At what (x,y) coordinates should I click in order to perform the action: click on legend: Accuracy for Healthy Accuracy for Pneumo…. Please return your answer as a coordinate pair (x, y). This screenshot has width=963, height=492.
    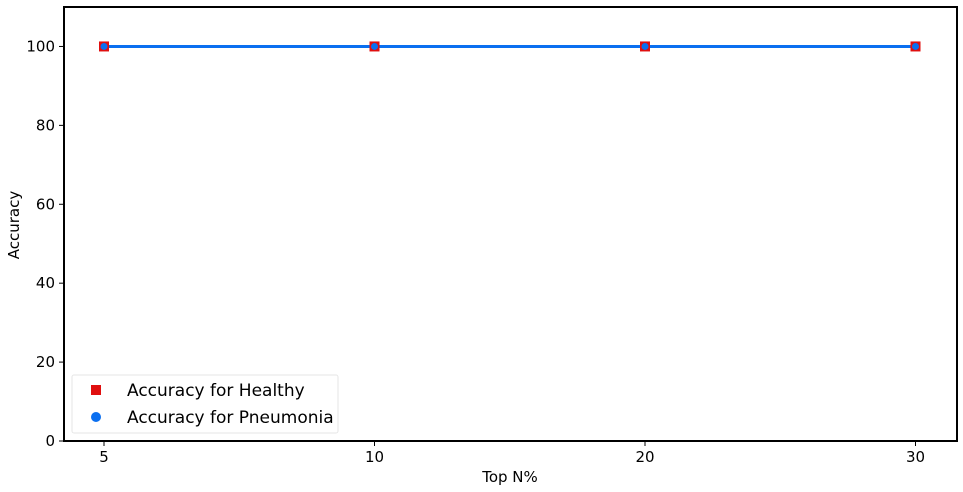
    Looking at the image, I should click on (205, 404).